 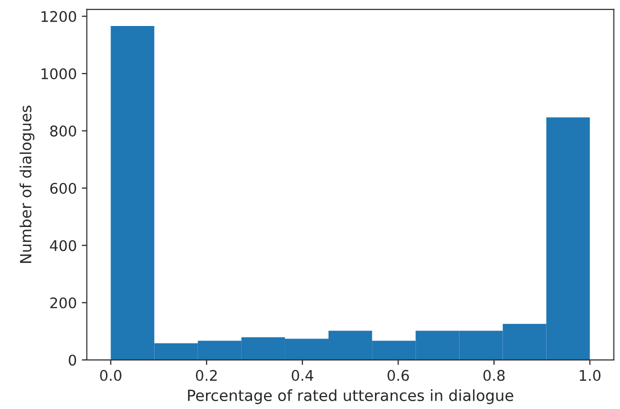 What do you see at coordinates (63, 302) in the screenshot?
I see `y-tick-label: 200` at bounding box center [63, 302].